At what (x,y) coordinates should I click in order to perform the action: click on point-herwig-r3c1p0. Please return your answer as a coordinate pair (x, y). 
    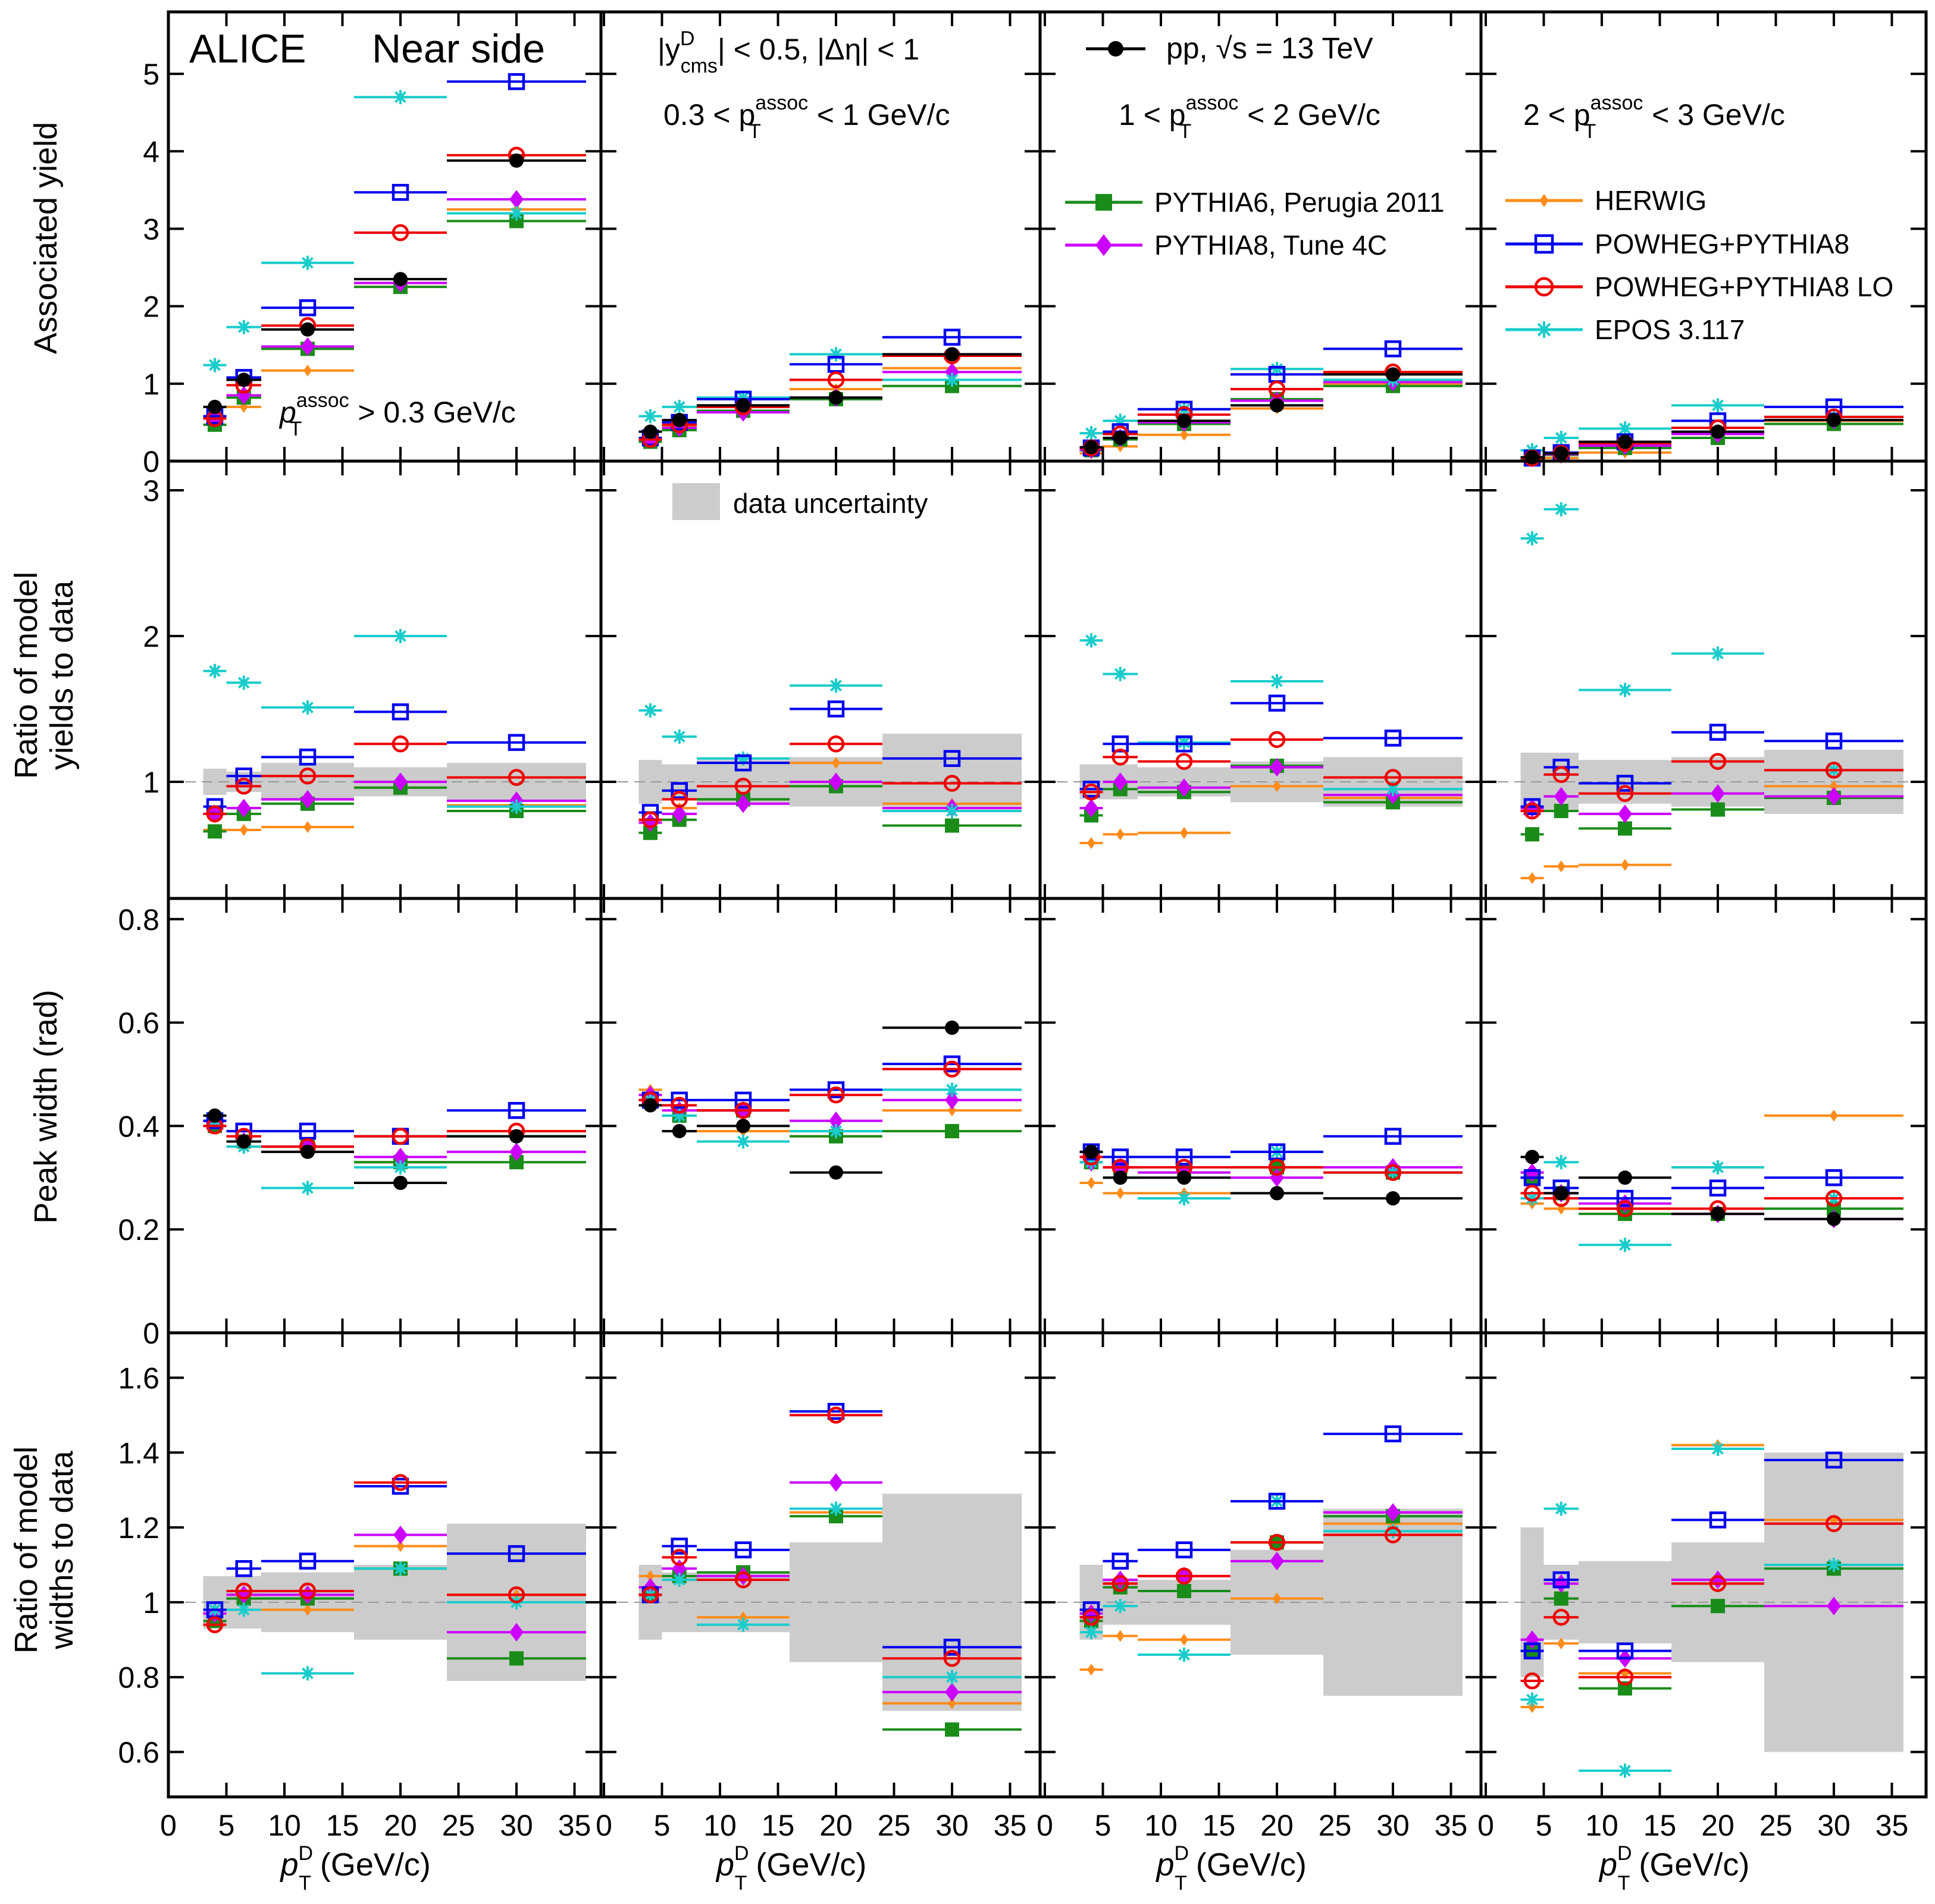
    Looking at the image, I should click on (650, 1576).